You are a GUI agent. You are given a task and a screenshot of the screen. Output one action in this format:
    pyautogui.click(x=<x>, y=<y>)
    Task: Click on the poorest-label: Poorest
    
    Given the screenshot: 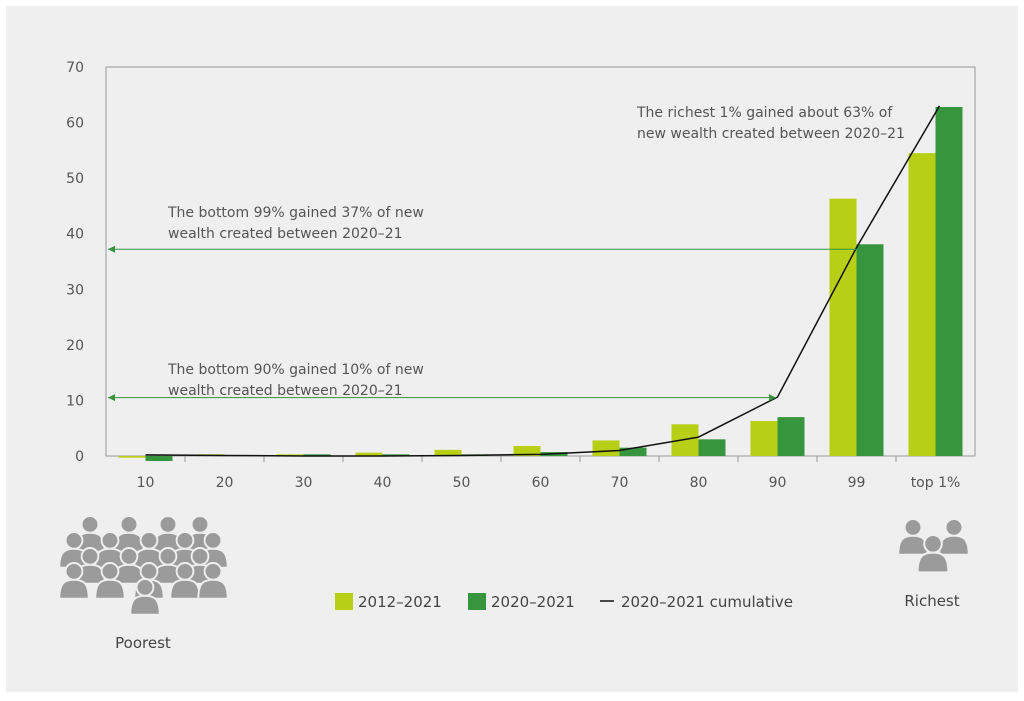 What is the action you would take?
    pyautogui.click(x=143, y=643)
    